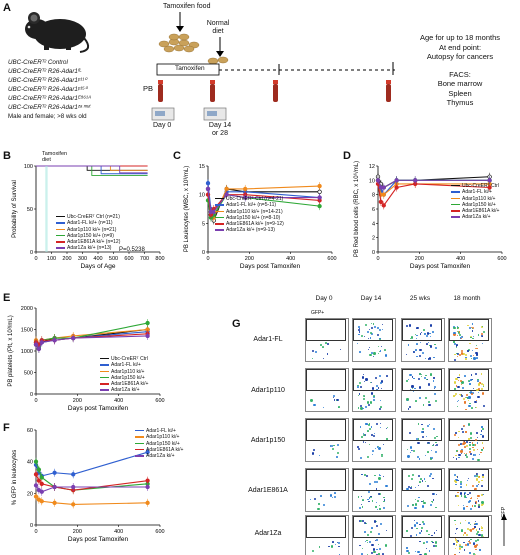 The width and height of the screenshot is (520, 555). Describe the element at coordinates (132, 250) in the screenshot. I see `survival-pvalue: P=0.5238` at that location.